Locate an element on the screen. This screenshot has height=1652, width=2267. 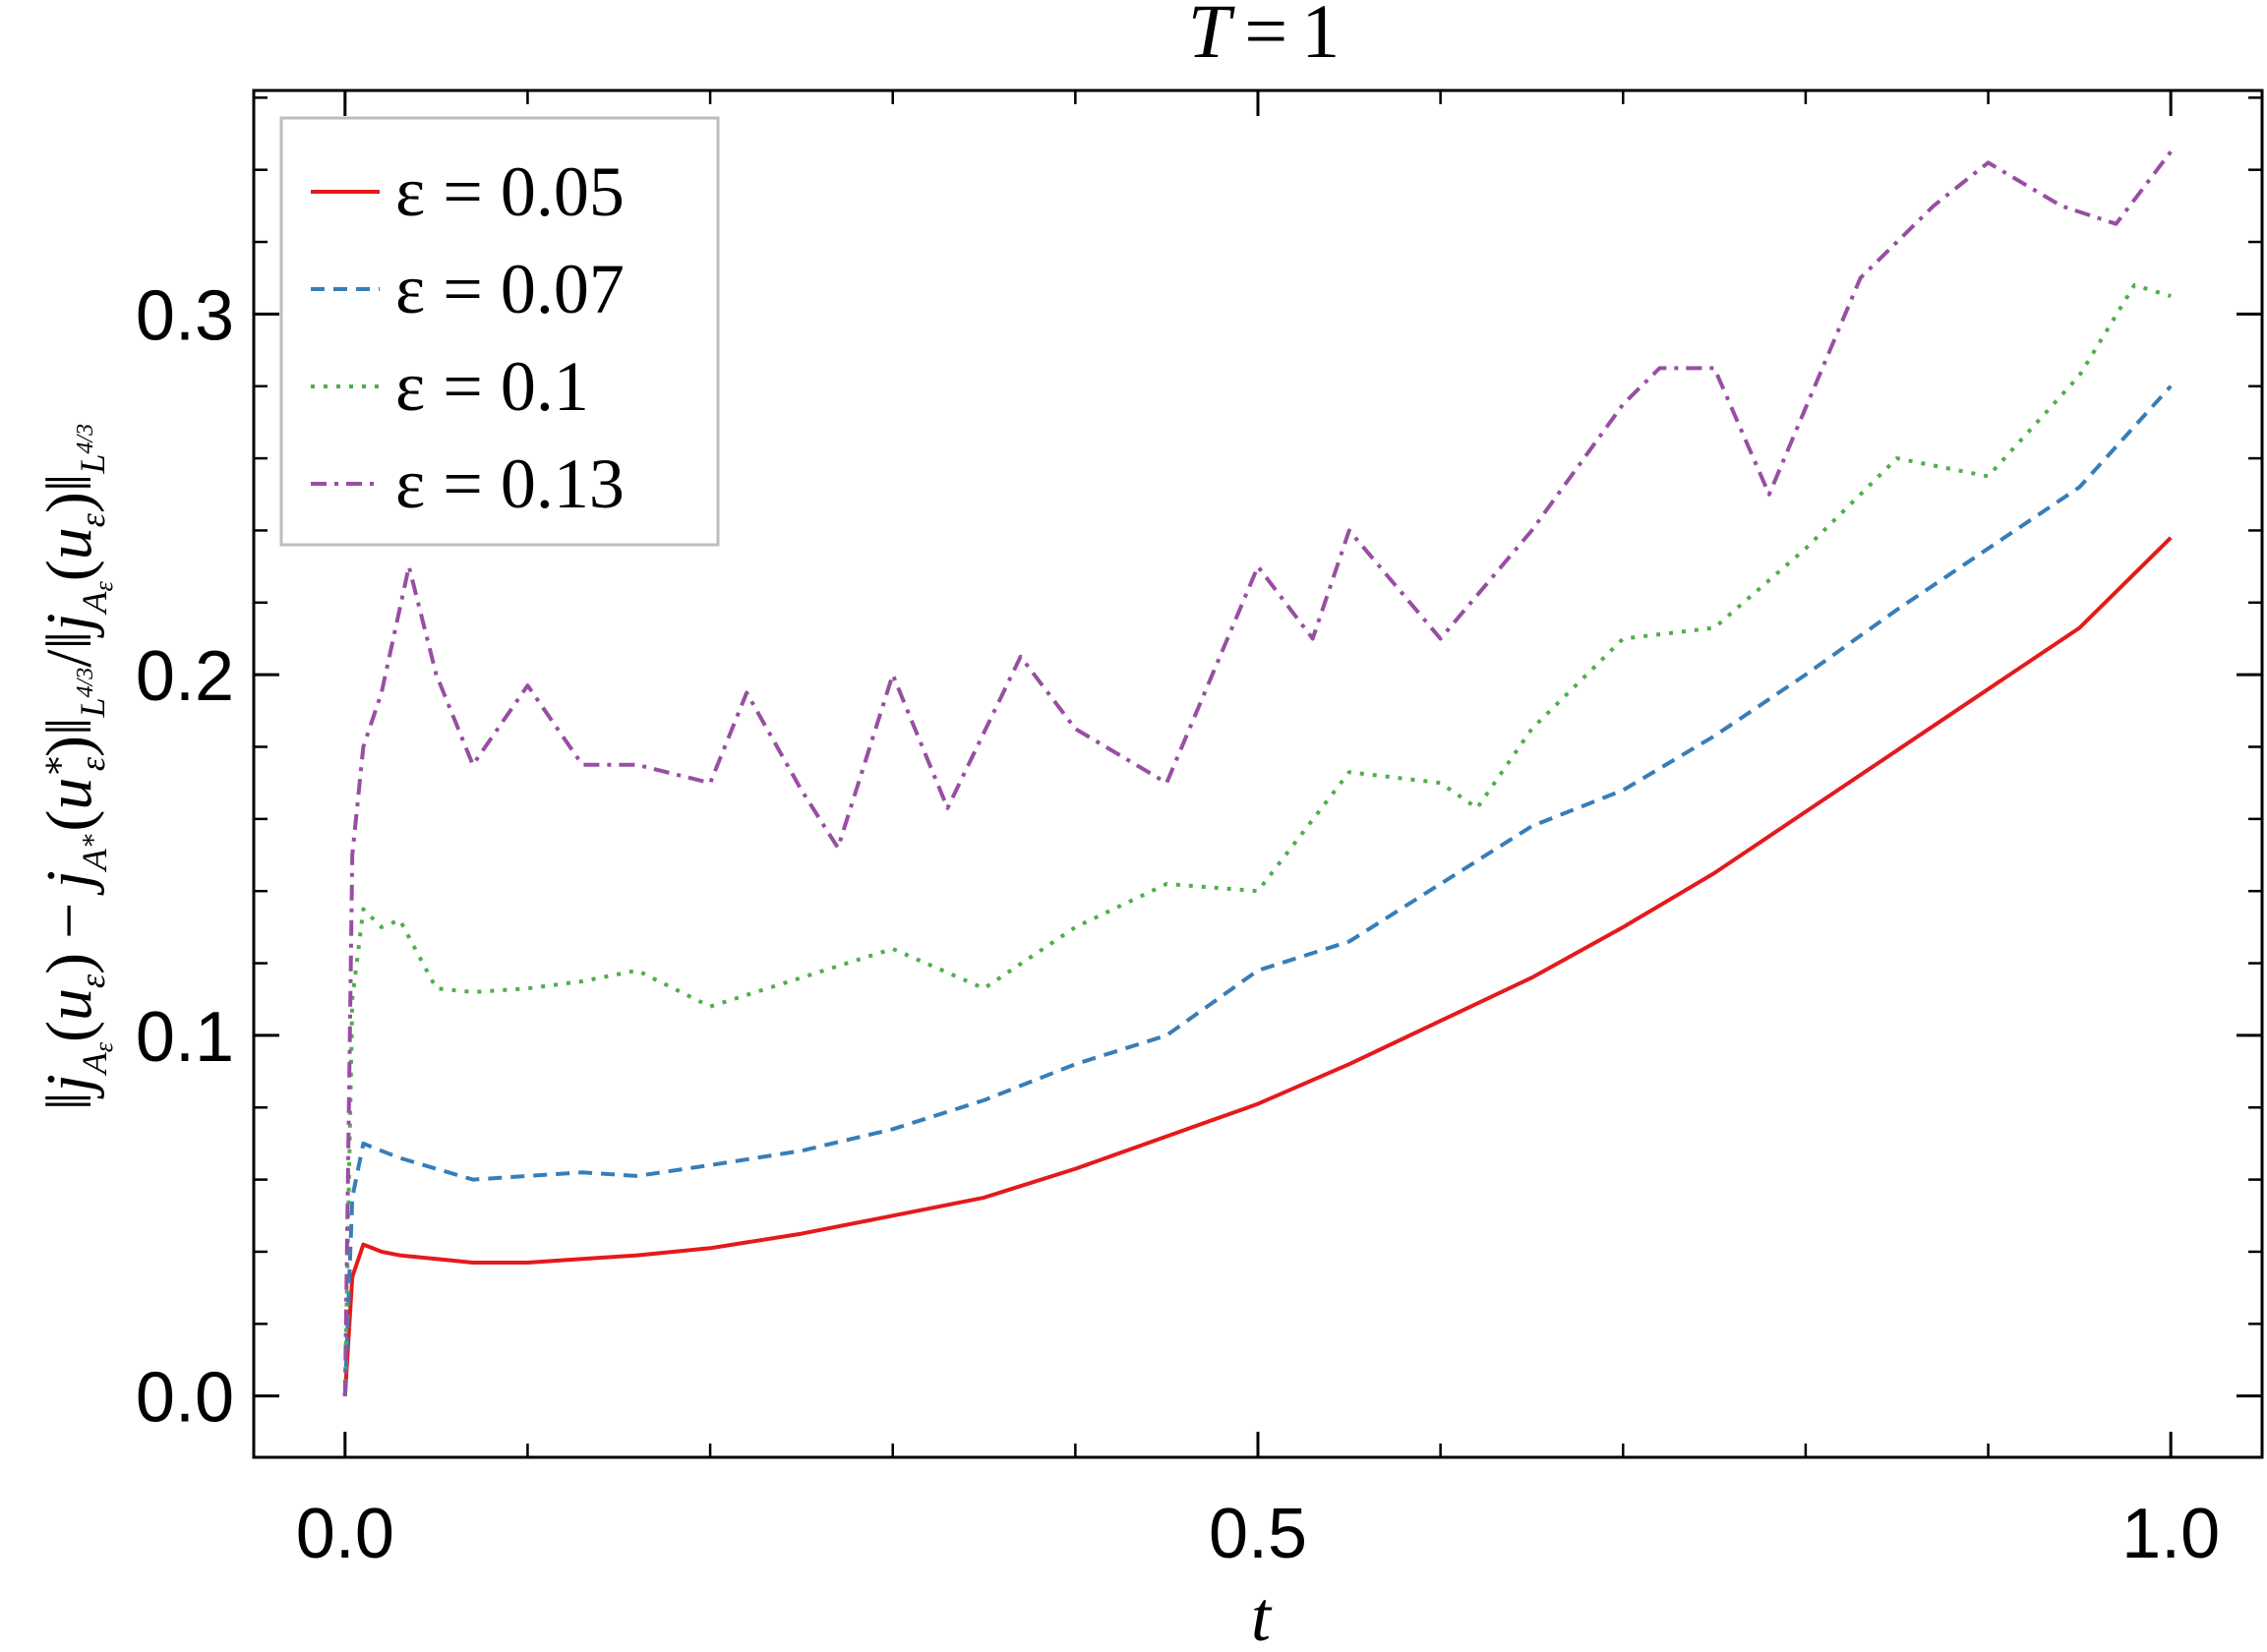
legend-label: ε = 0.07 is located at coordinates (510, 289).